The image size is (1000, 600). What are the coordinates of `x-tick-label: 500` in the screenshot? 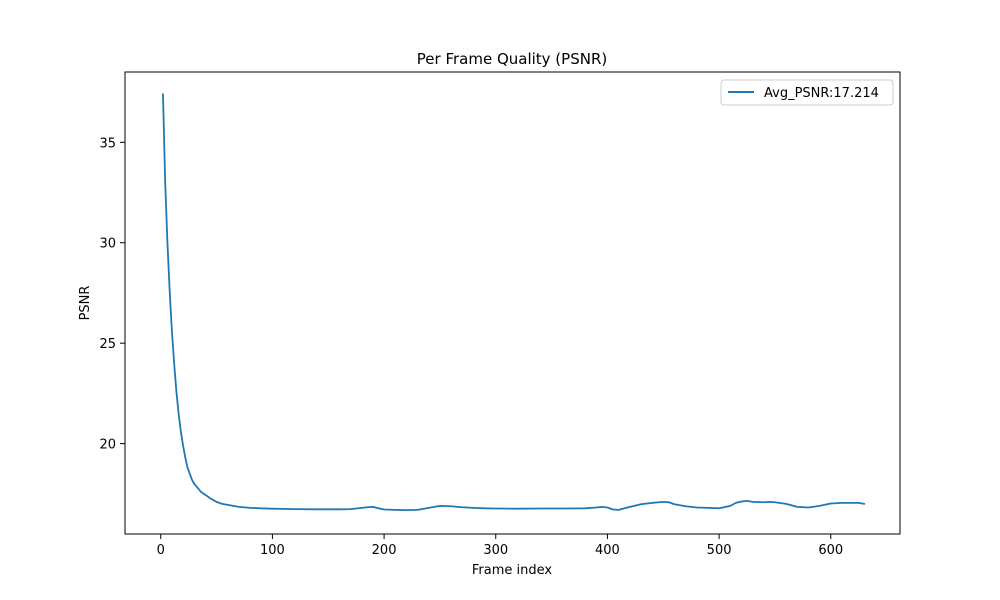 It's located at (719, 550).